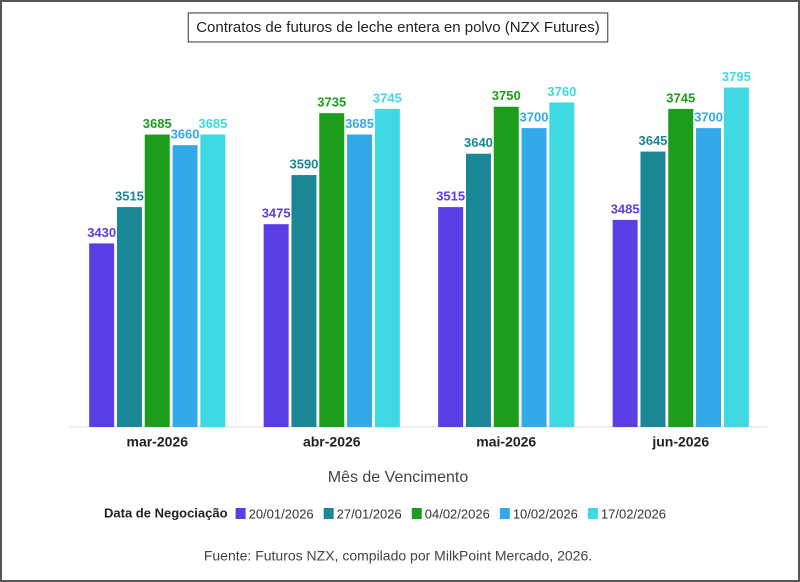 Image resolution: width=800 pixels, height=582 pixels. What do you see at coordinates (332, 442) in the screenshot?
I see `x-tick-label: abr-2026` at bounding box center [332, 442].